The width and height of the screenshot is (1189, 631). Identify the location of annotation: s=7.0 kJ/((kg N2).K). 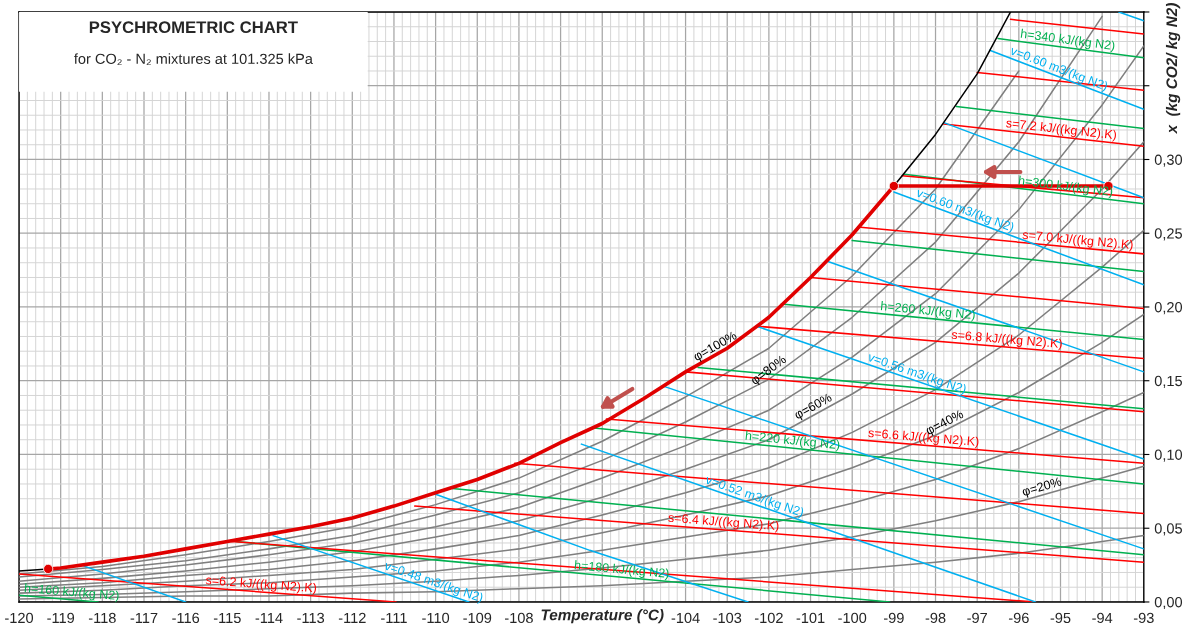
(1078, 240).